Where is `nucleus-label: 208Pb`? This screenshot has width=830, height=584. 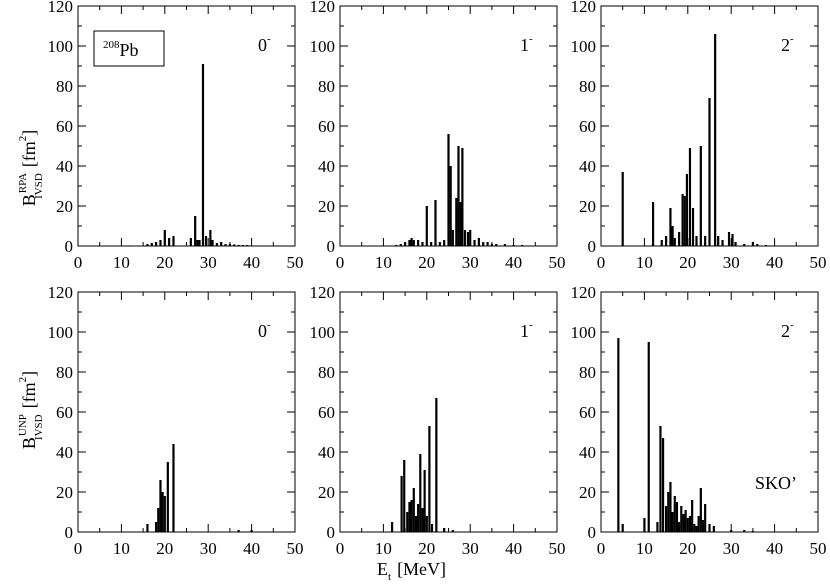
nucleus-label: 208Pb is located at coordinates (129, 48).